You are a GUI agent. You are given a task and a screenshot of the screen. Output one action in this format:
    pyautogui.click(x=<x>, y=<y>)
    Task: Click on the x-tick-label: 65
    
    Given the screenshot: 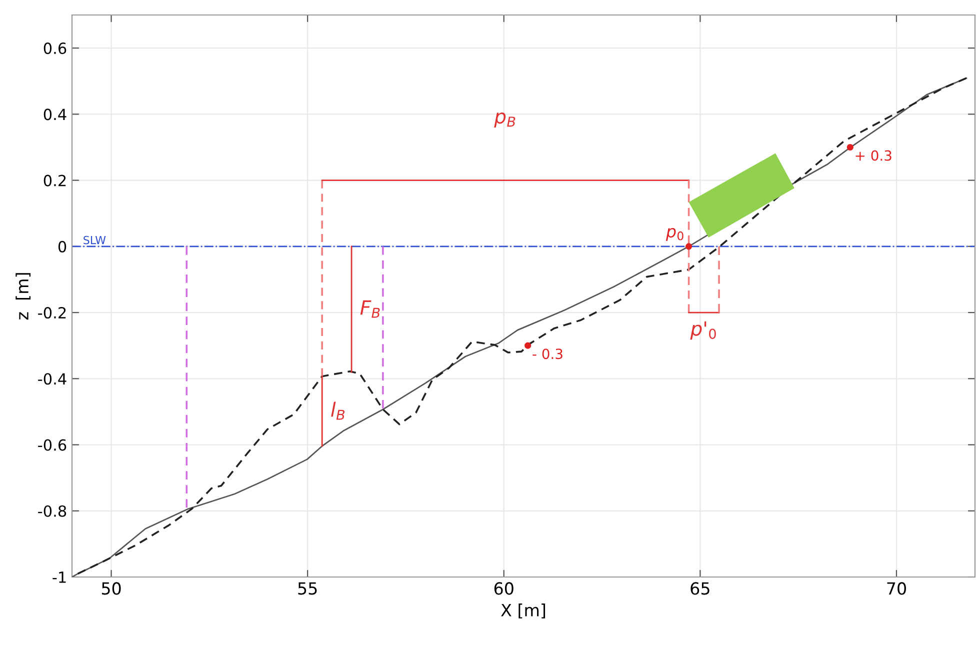 What is the action you would take?
    pyautogui.click(x=700, y=588)
    